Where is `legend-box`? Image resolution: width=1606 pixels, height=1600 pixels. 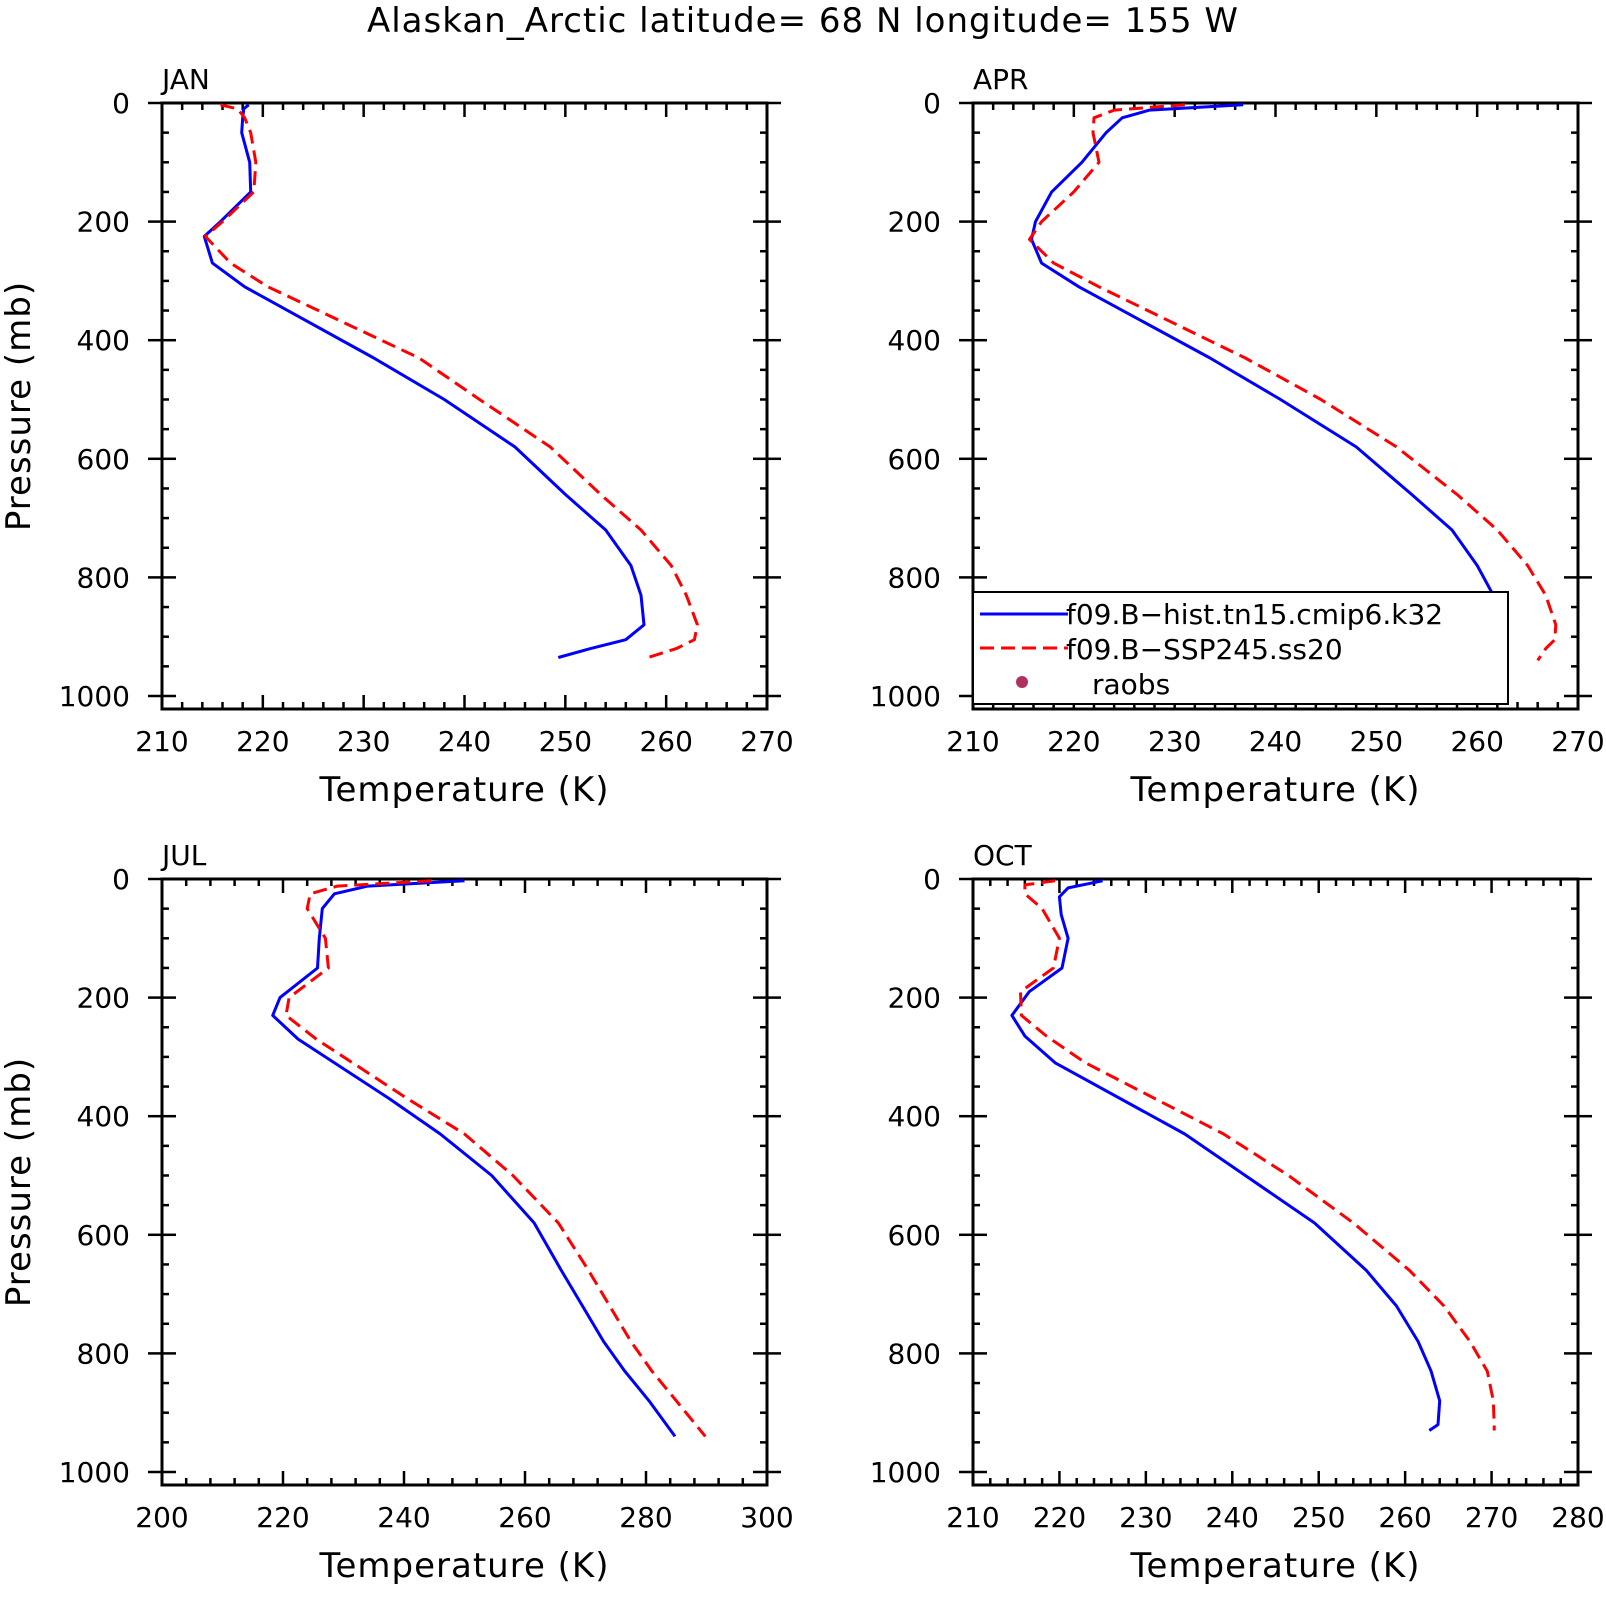
legend-box is located at coordinates (1240, 648).